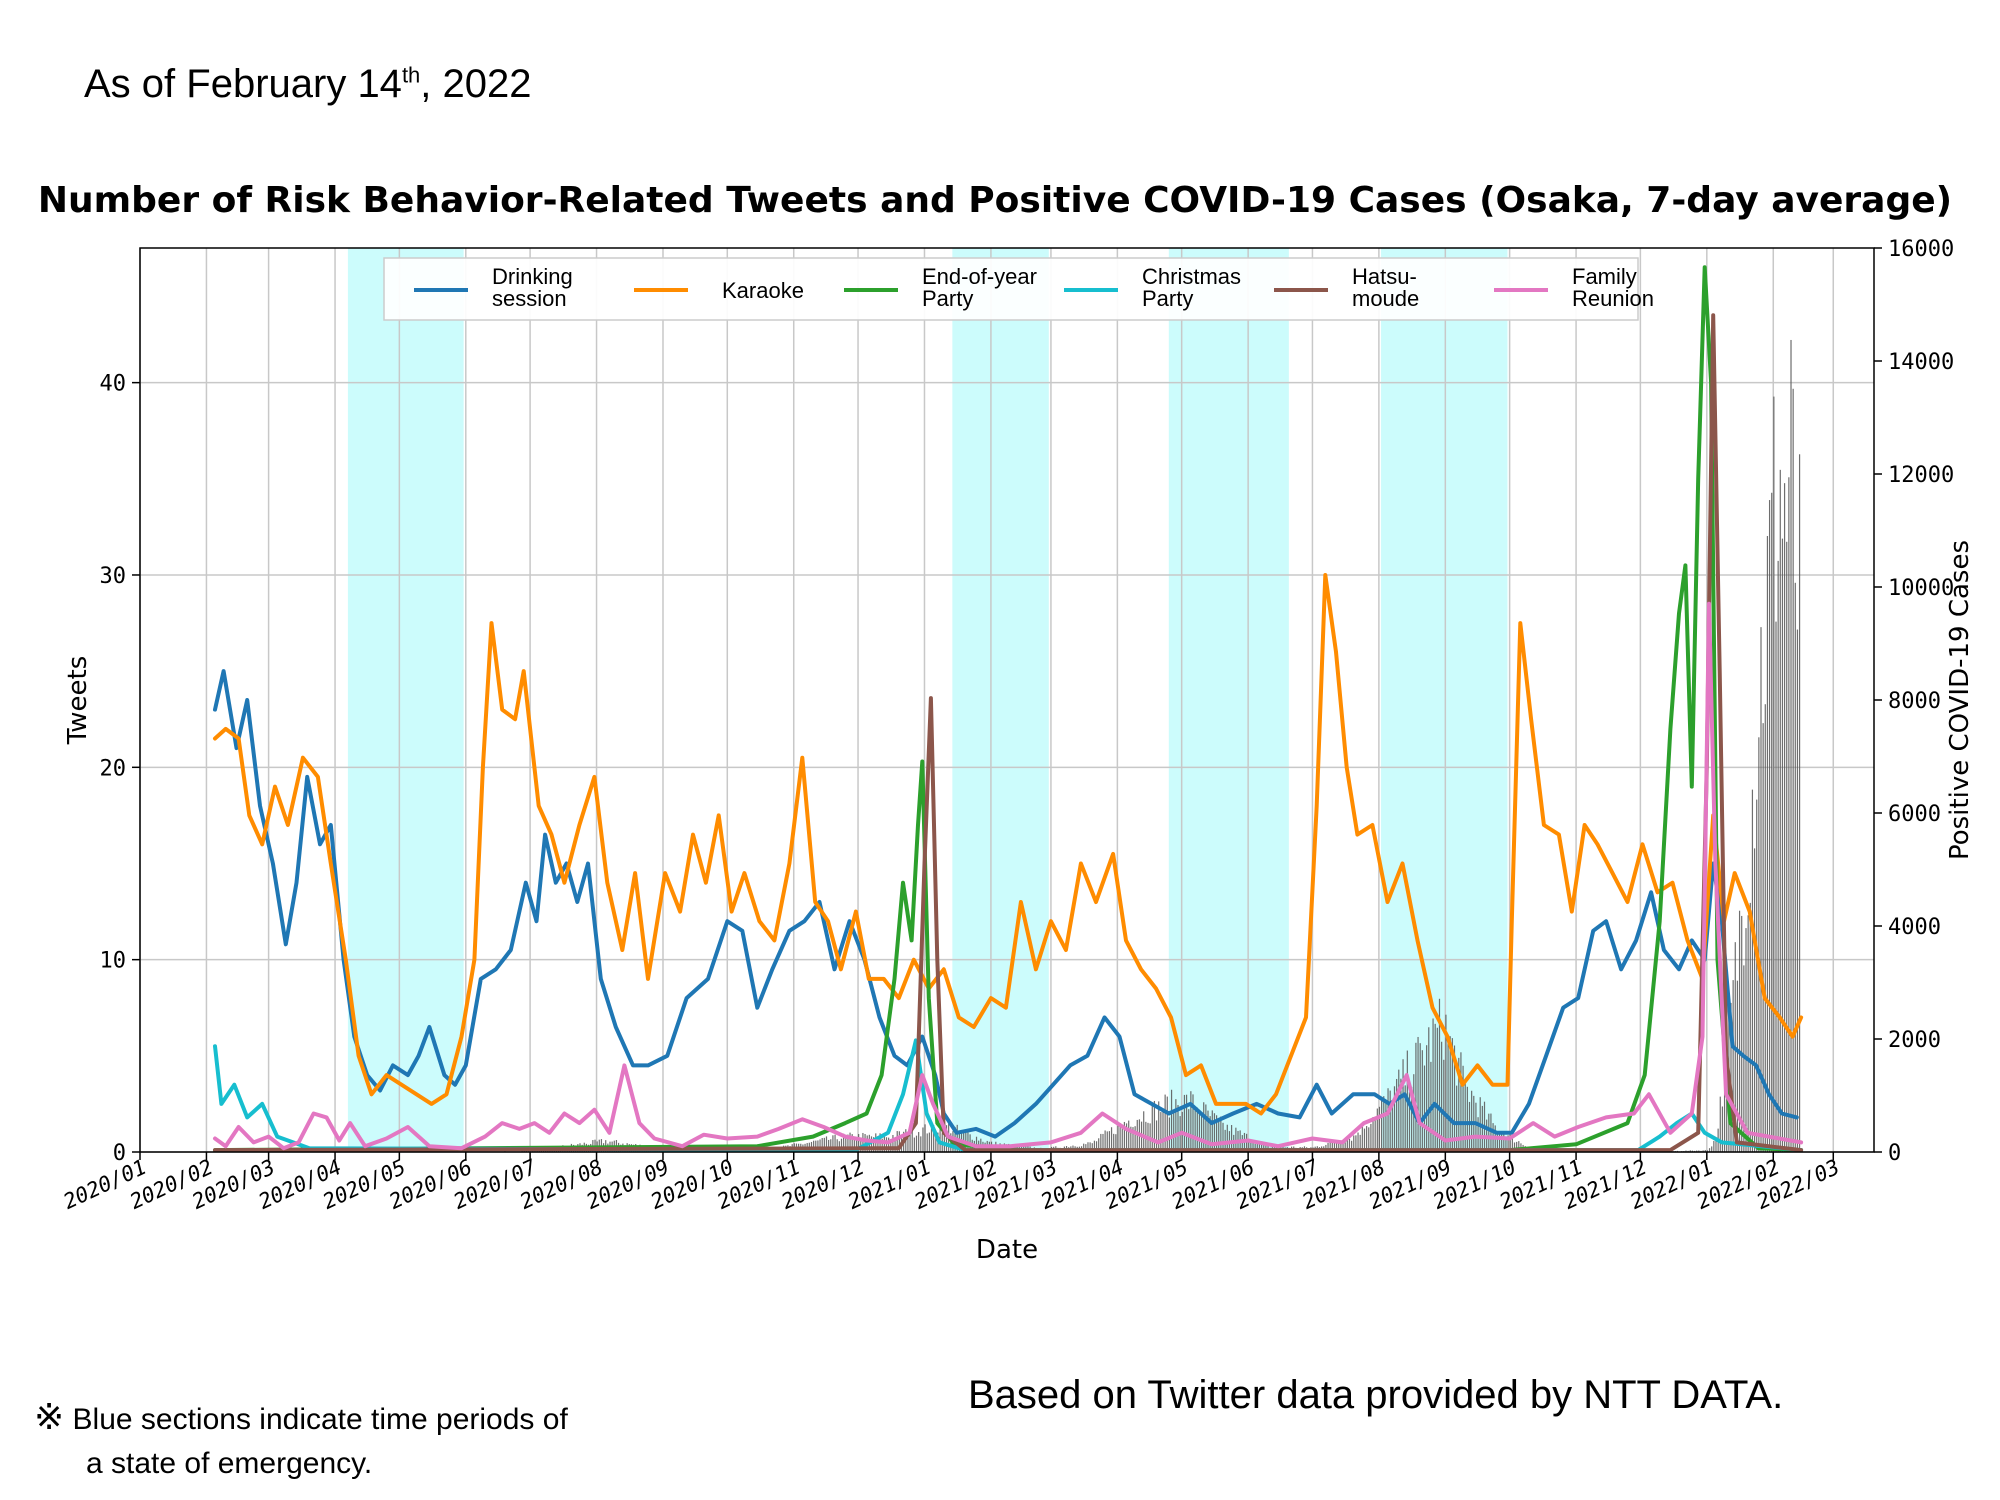 This screenshot has height=1500, width=2000. Describe the element at coordinates (1385, 287) in the screenshot. I see `legend-label-hatsumoude: Hatsu-moude` at that location.